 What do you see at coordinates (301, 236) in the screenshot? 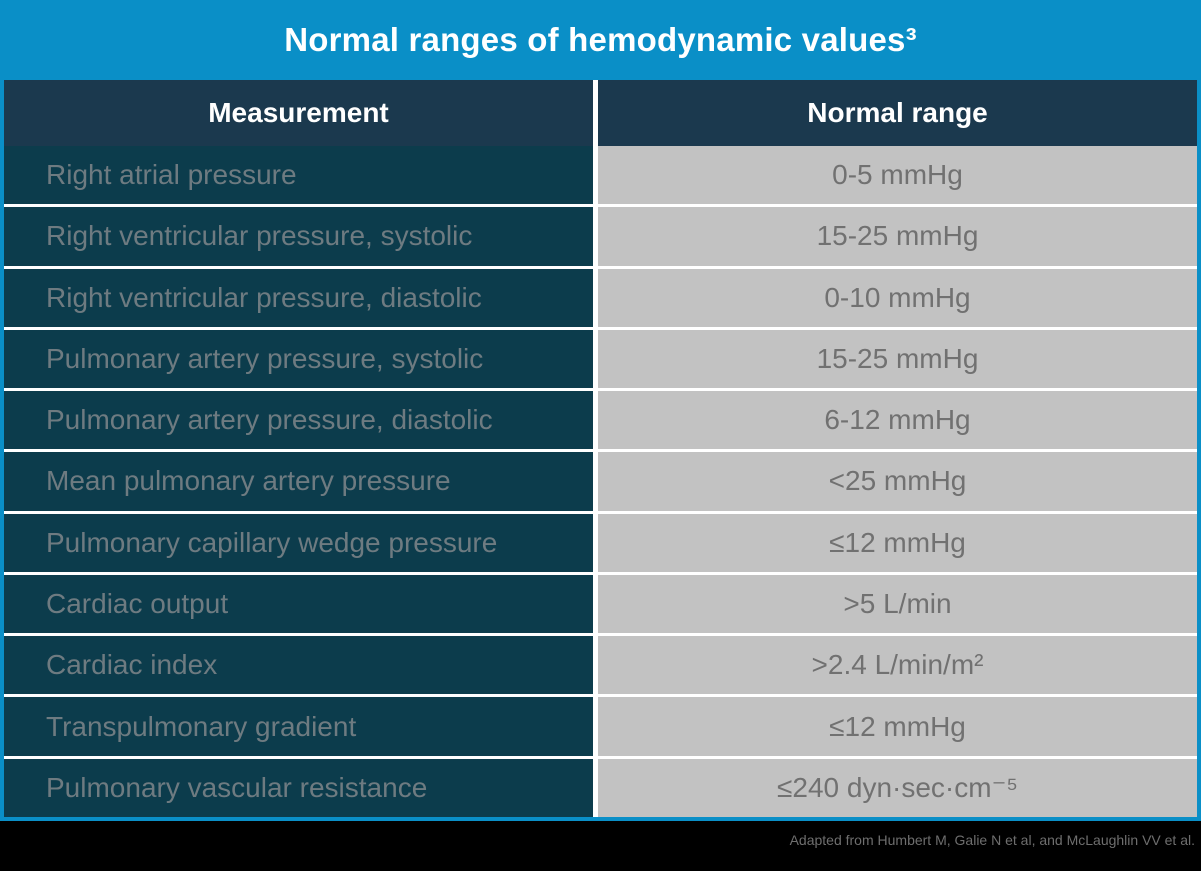
I see `measurement-cell: Right ventricular pressure, systolic` at bounding box center [301, 236].